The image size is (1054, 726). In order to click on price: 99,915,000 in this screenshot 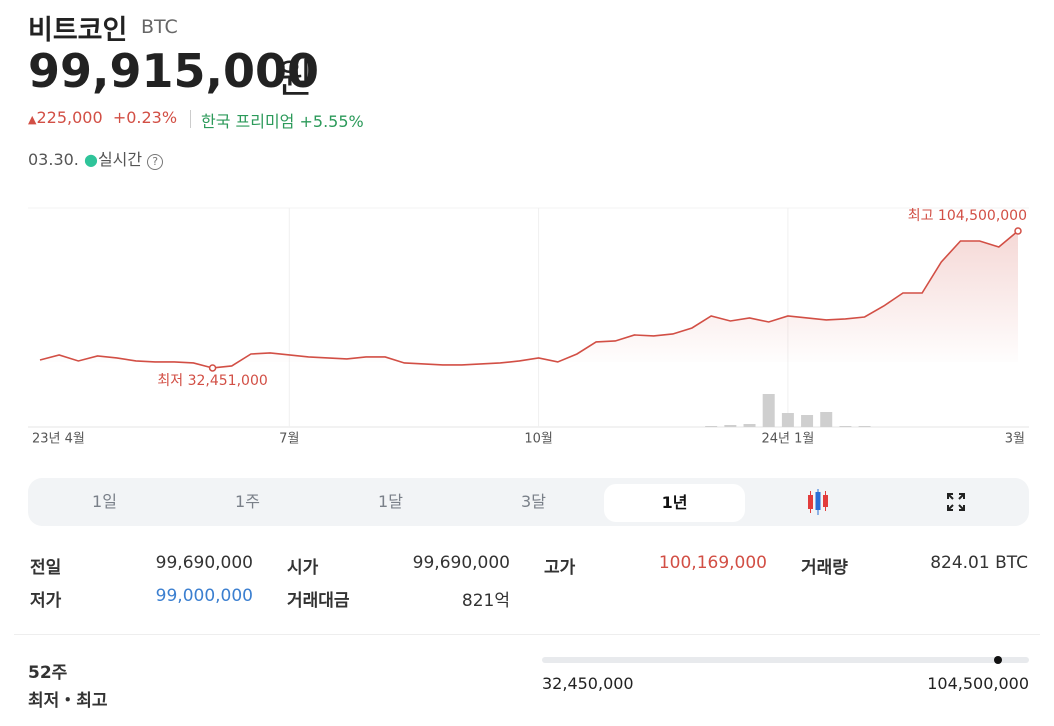, I will do `click(174, 71)`.